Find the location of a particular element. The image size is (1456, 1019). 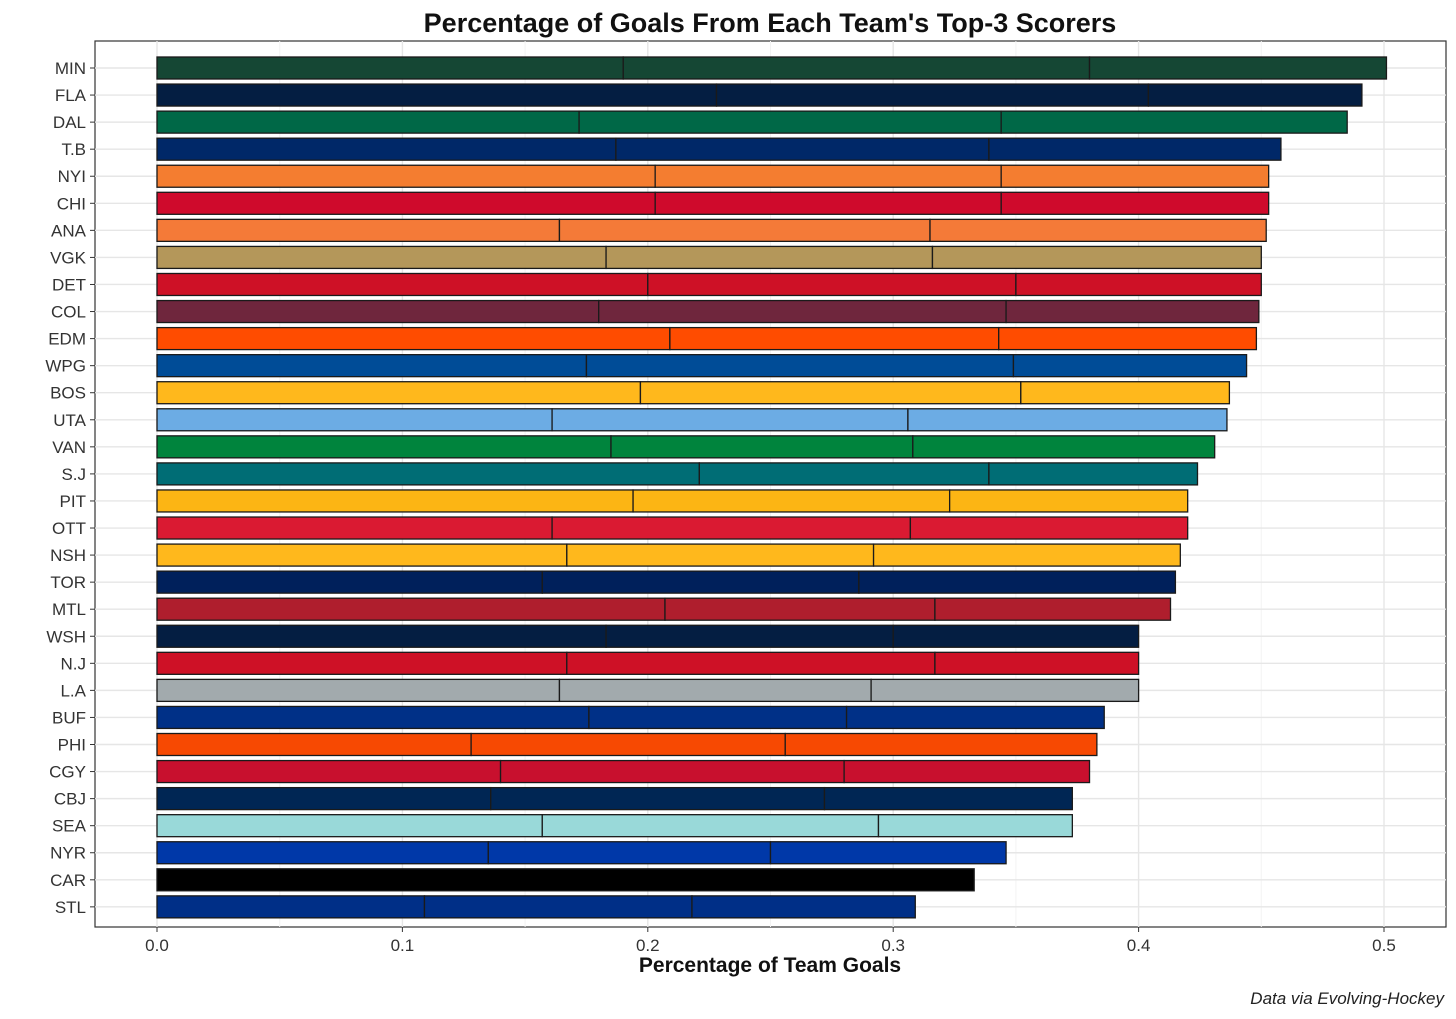

y-tick-label: NYI is located at coordinates (72, 176).